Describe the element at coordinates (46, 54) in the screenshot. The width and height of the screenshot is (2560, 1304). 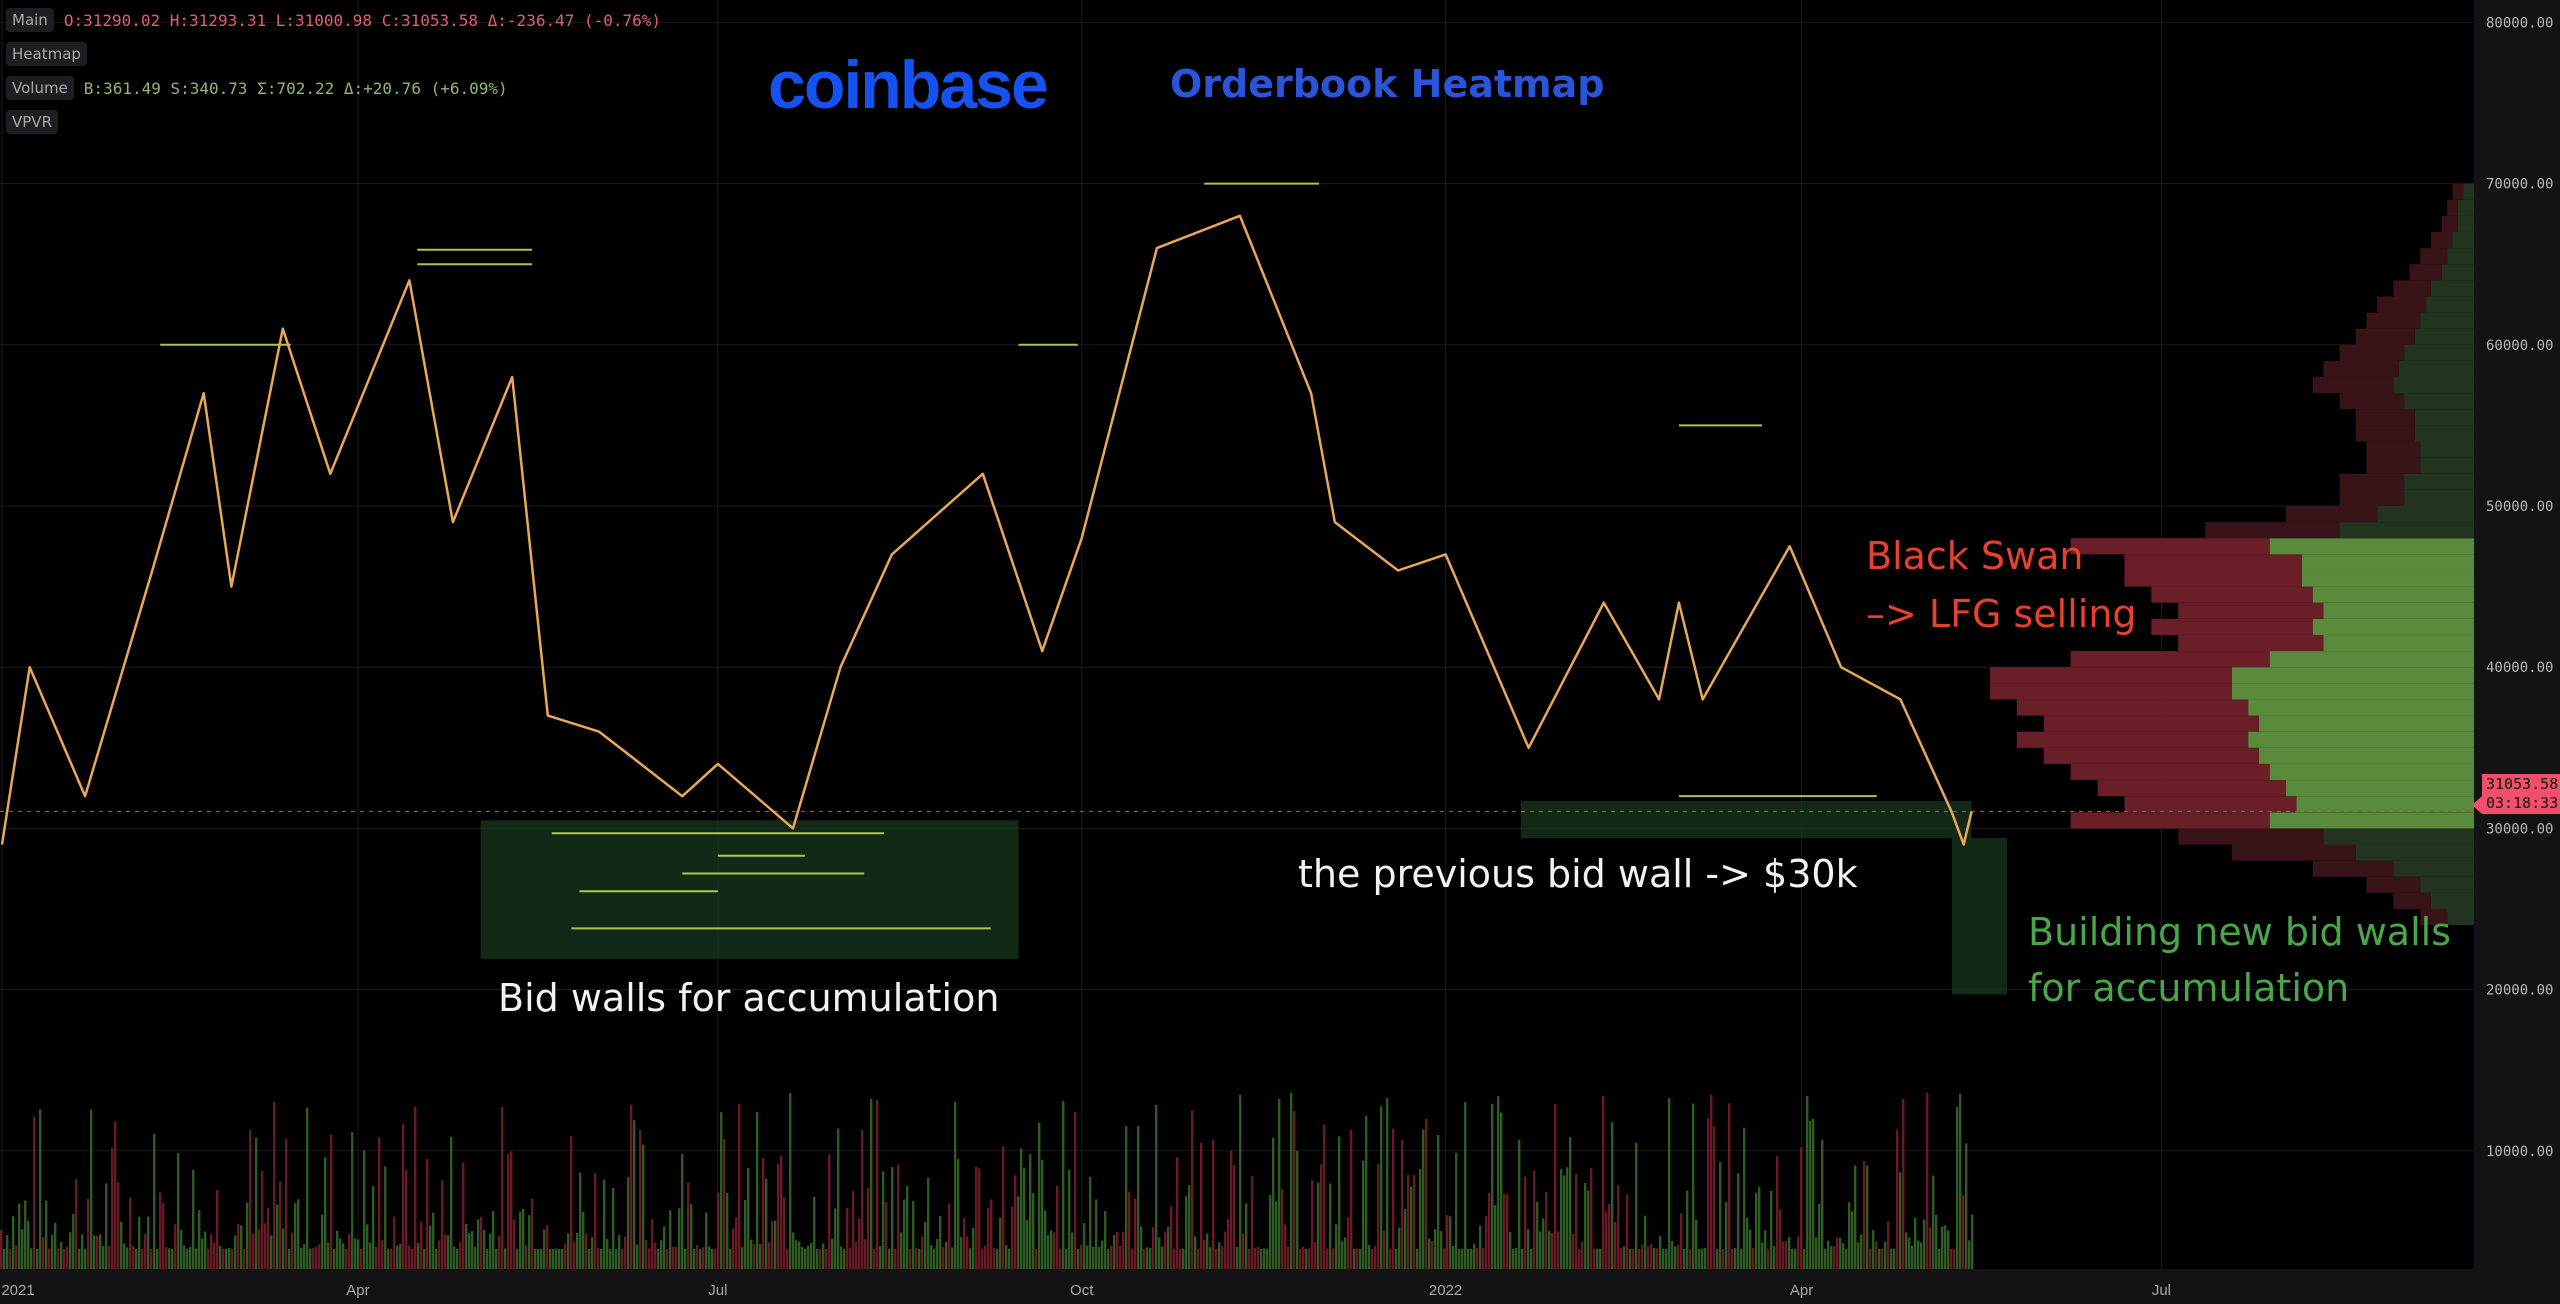
I see `heatmap-toggle: Heatmap` at that location.